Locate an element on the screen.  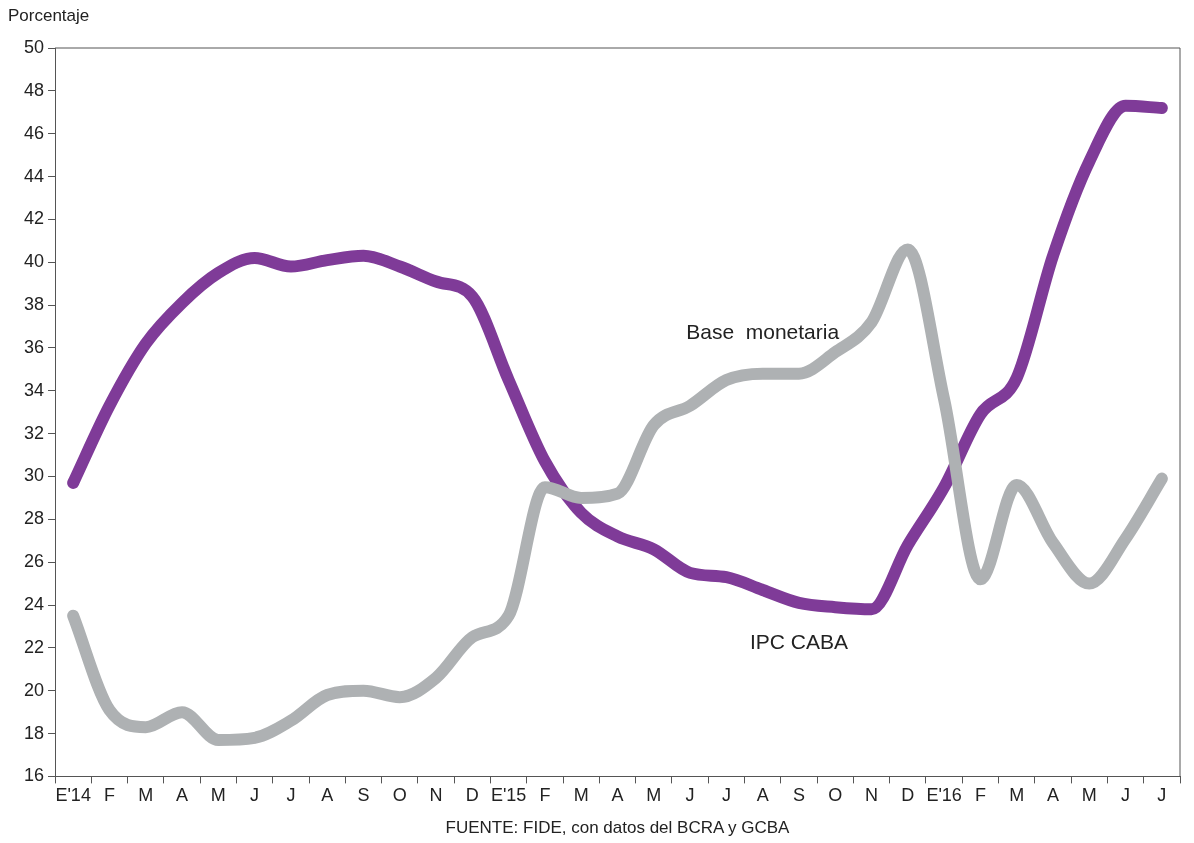
y-tick-label: 40 is located at coordinates (34, 261).